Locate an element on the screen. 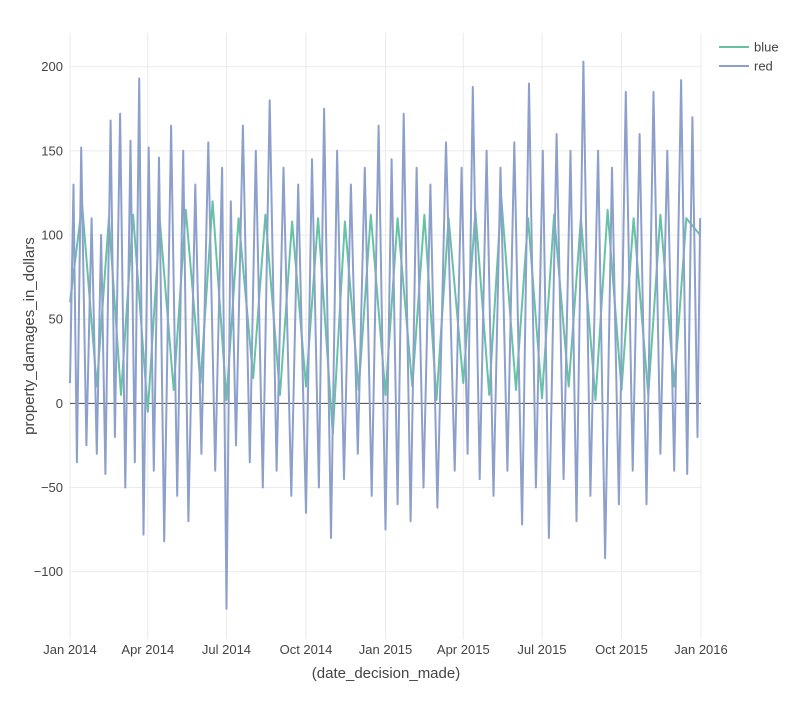 The height and width of the screenshot is (713, 796). y-tick-label: 0 is located at coordinates (59, 403).